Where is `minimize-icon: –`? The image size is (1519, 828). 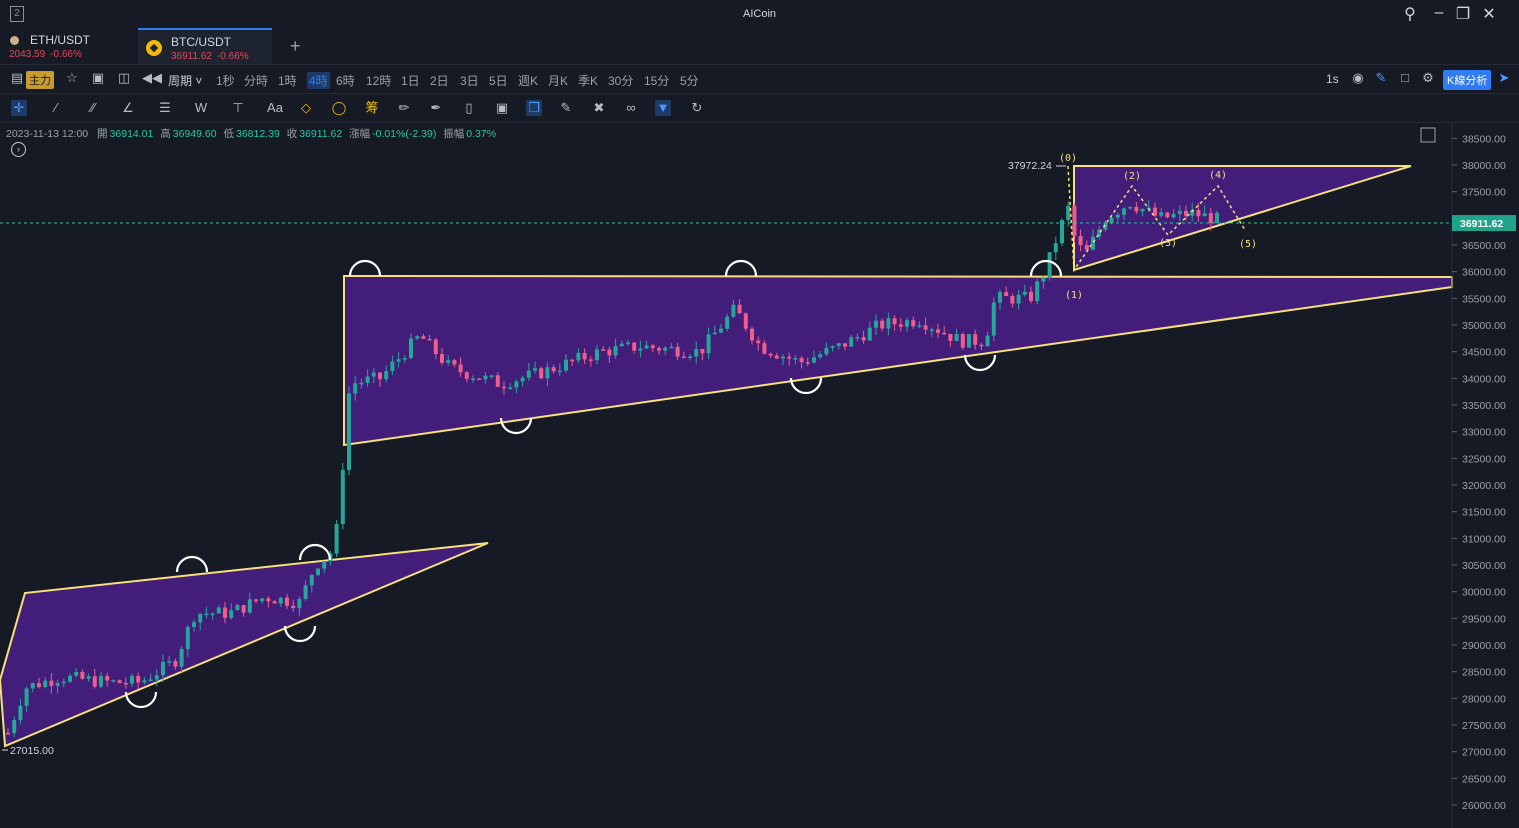 minimize-icon: – is located at coordinates (1439, 12).